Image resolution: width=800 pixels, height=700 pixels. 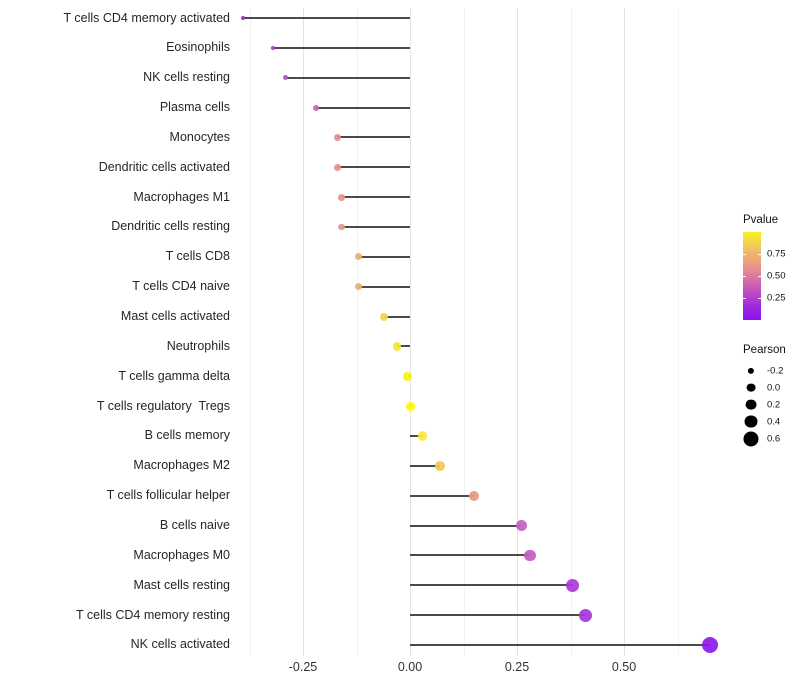 What do you see at coordinates (163, 405) in the screenshot?
I see `y-axis-label: T cells regulatory Tregs` at bounding box center [163, 405].